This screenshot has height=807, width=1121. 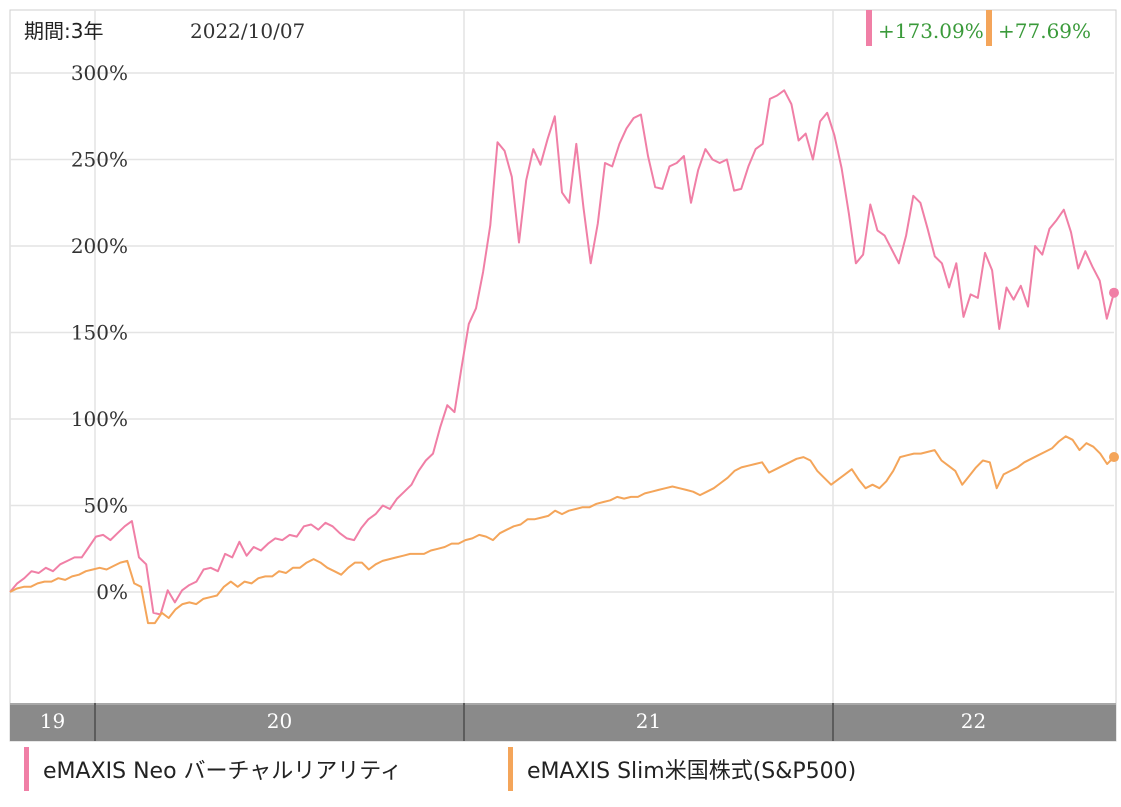 I want to click on y-tick-label: 100%, so click(x=99, y=419).